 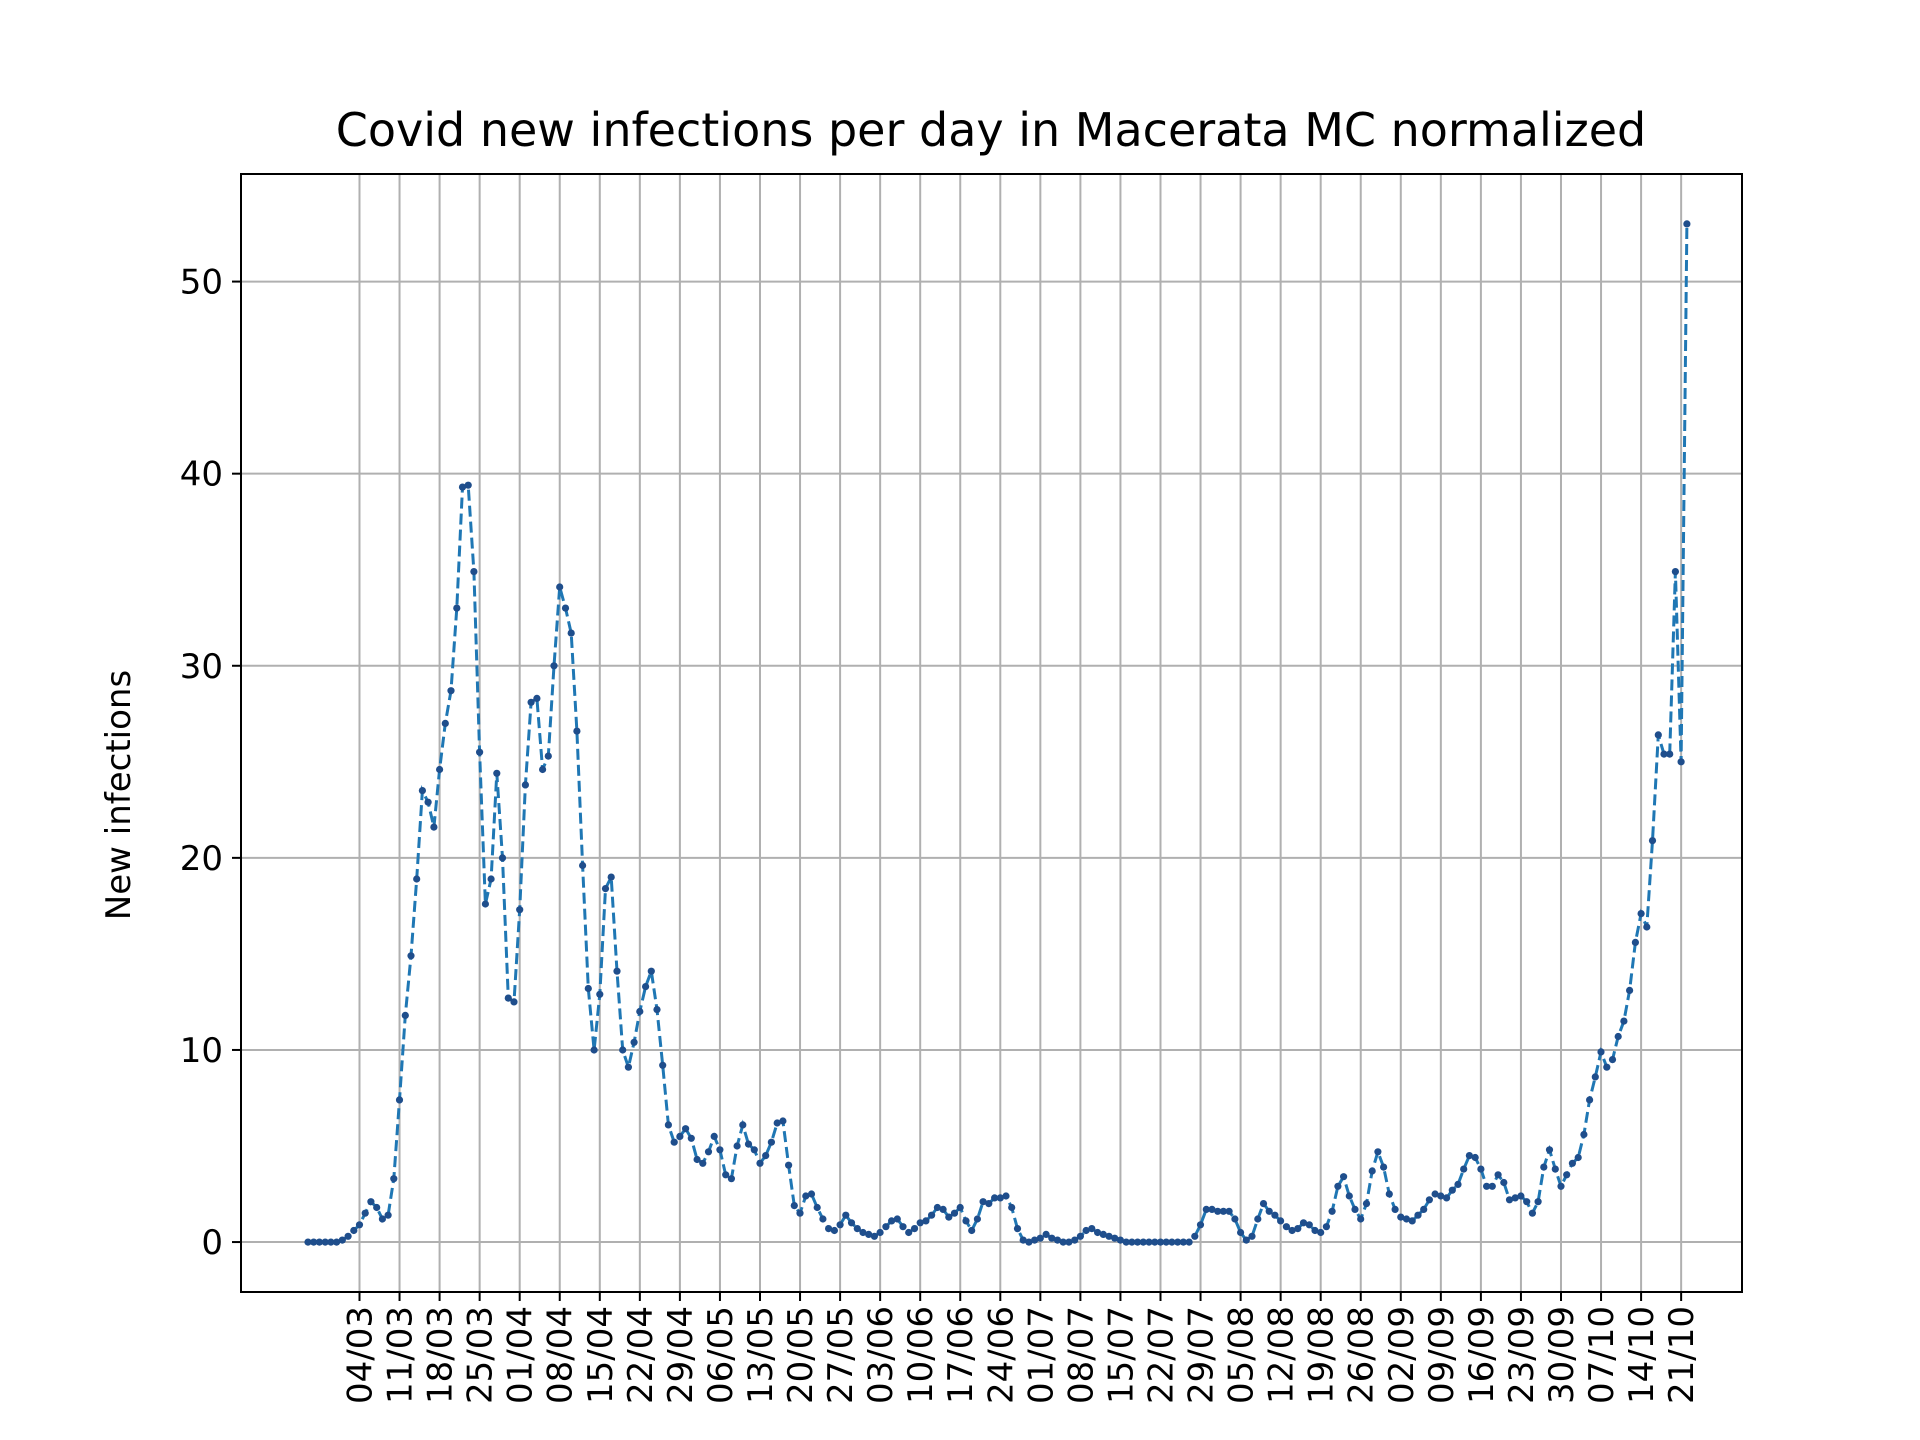 I want to click on x-tick-label: 22/04, so click(x=641, y=1355).